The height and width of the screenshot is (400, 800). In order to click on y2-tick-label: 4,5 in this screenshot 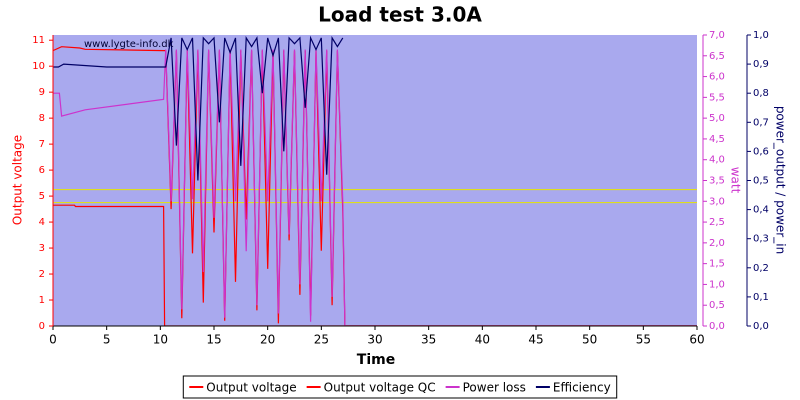, I will do `click(717, 139)`.